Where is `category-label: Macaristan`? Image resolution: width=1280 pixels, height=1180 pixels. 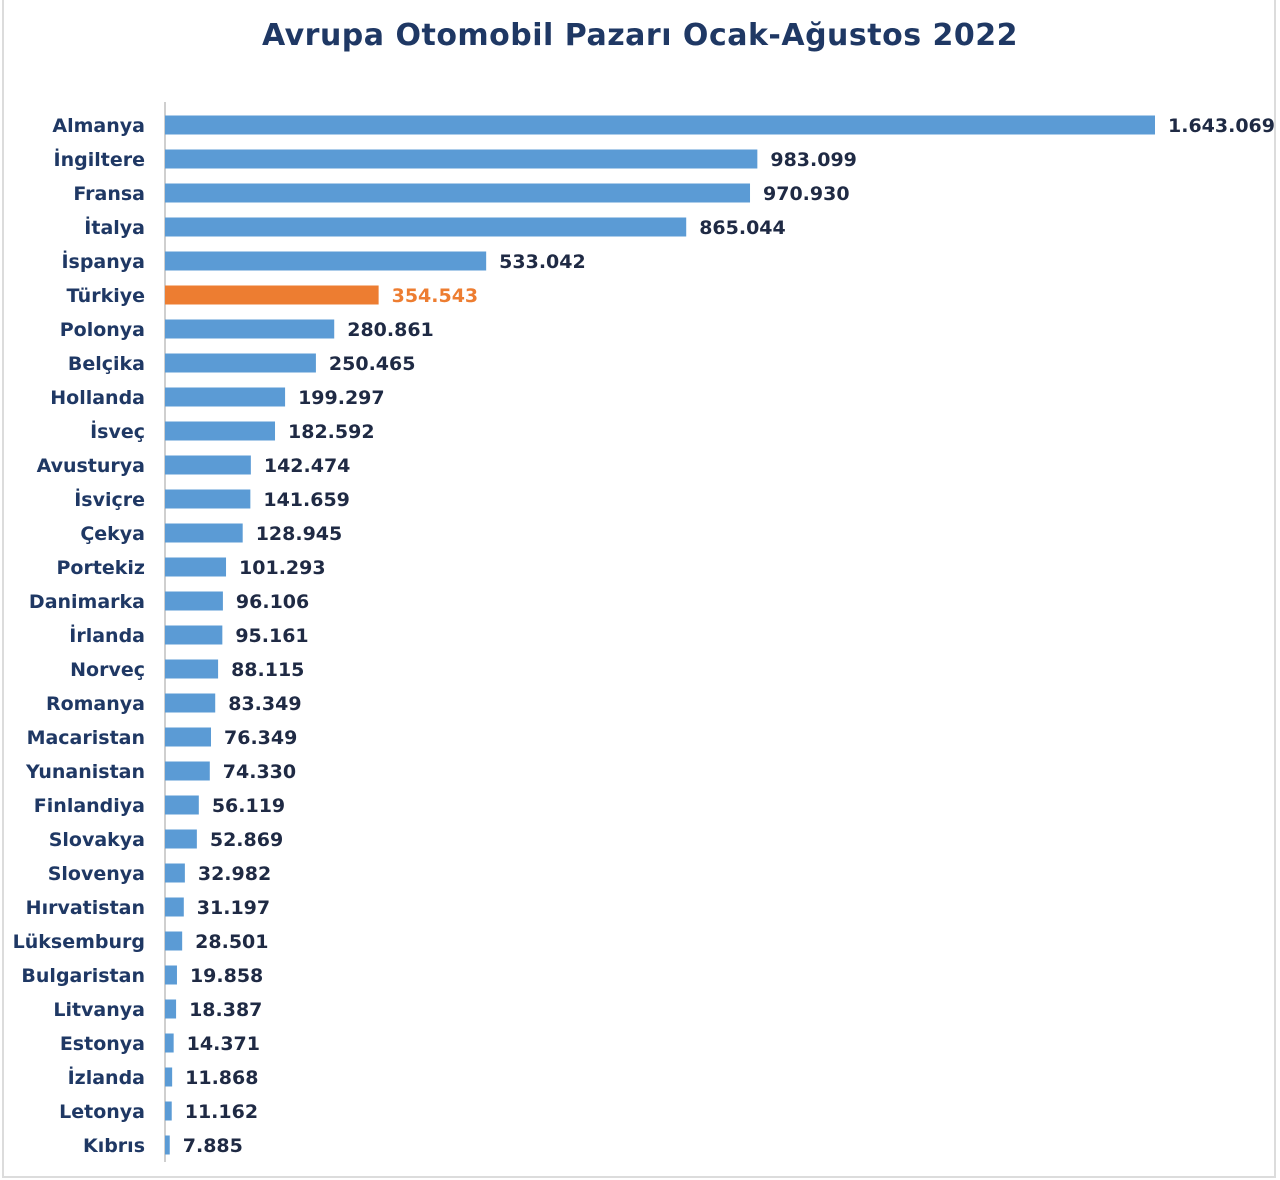
category-label: Macaristan is located at coordinates (86, 738).